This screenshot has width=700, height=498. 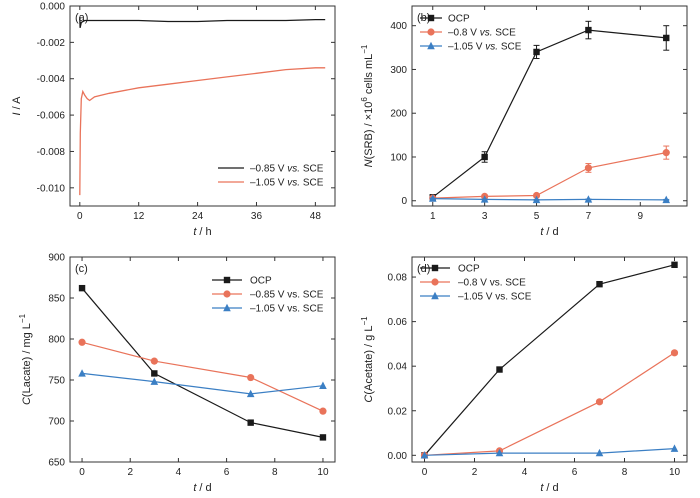 What do you see at coordinates (51, 152) in the screenshot?
I see `y-tick-label: -0.008` at bounding box center [51, 152].